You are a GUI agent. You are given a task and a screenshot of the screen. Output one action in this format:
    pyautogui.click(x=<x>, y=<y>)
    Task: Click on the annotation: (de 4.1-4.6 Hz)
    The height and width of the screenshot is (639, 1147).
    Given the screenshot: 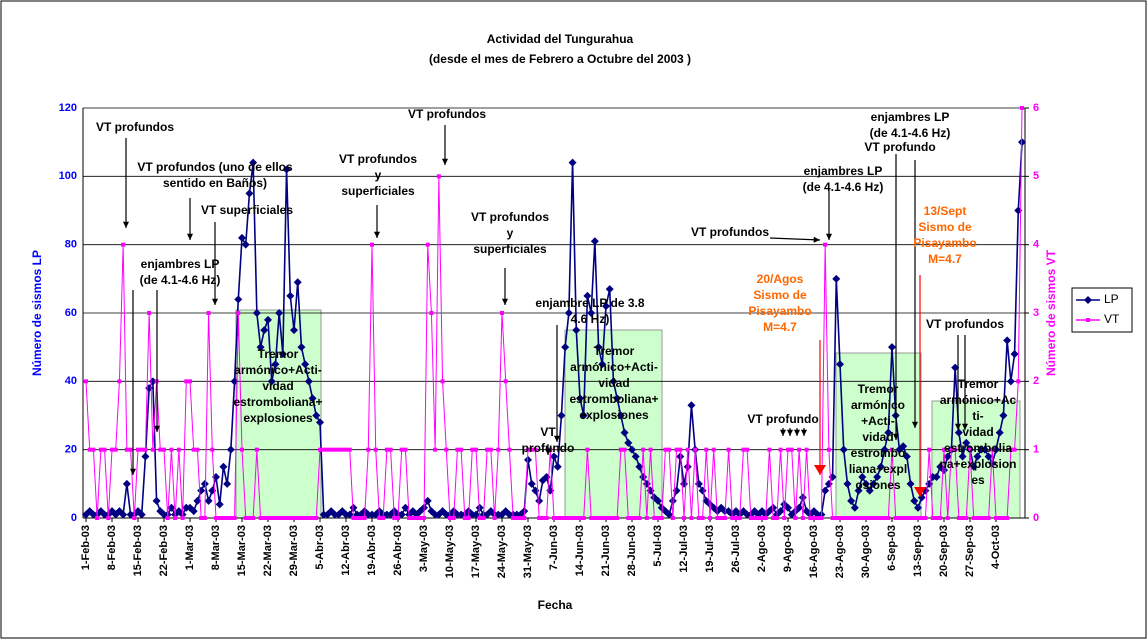 What is the action you would take?
    pyautogui.click(x=910, y=133)
    